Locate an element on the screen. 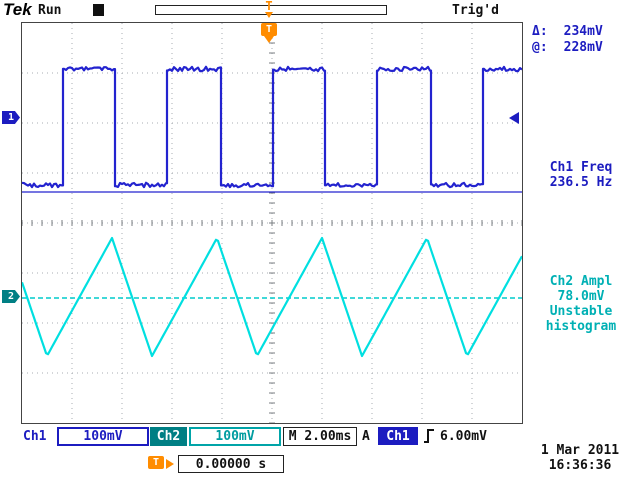 This screenshot has height=480, width=640. cursor-at-label: @: is located at coordinates (540, 47).